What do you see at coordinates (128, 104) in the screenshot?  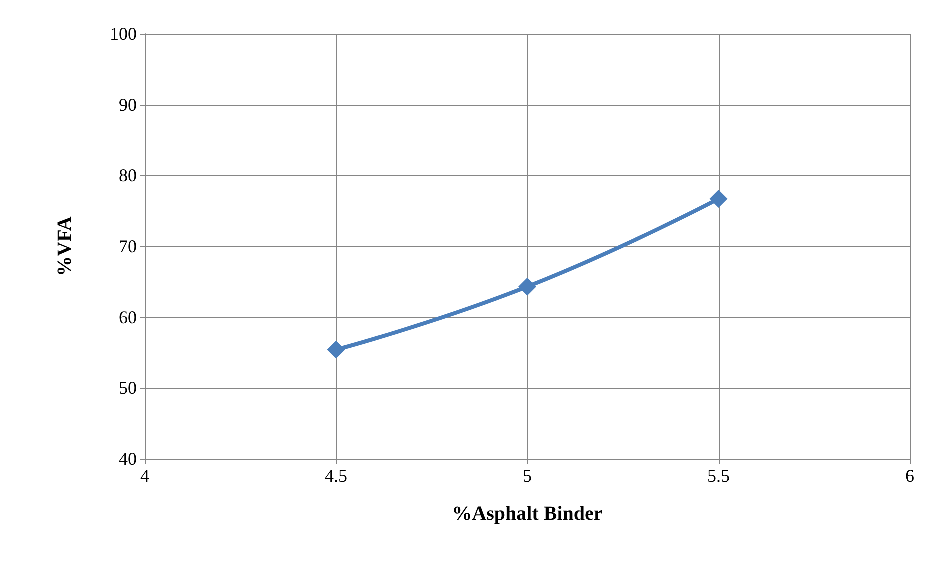 I see `y-tick-label: 90` at bounding box center [128, 104].